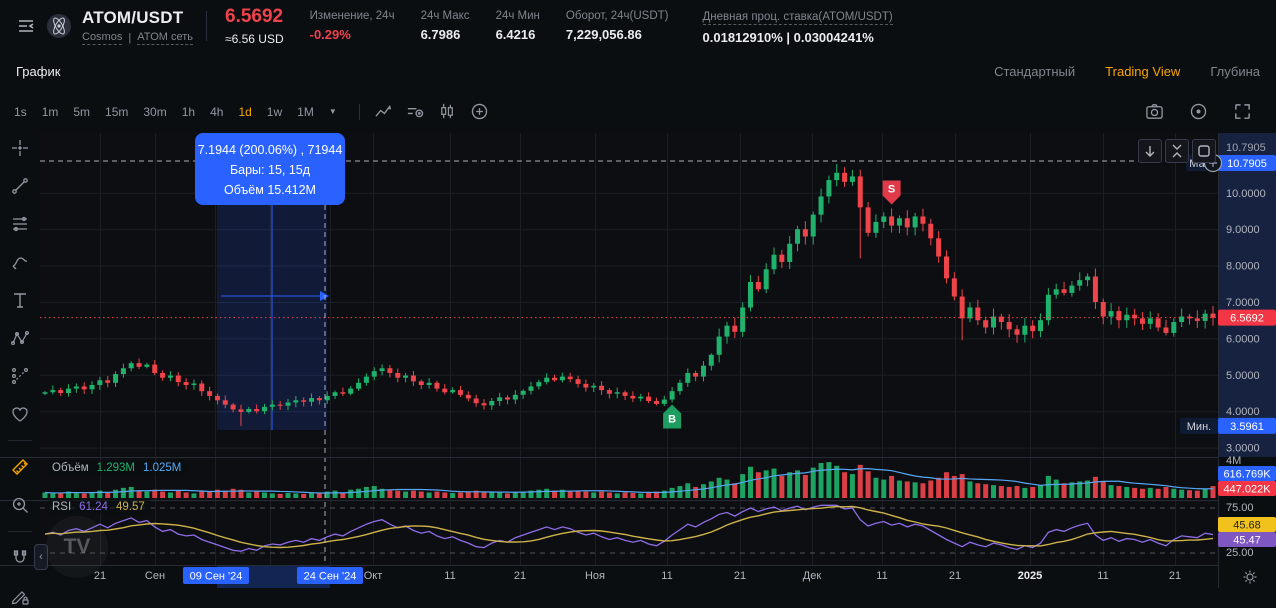  What do you see at coordinates (517, 16) in the screenshot?
I see `low-label: 24ч Мин` at bounding box center [517, 16].